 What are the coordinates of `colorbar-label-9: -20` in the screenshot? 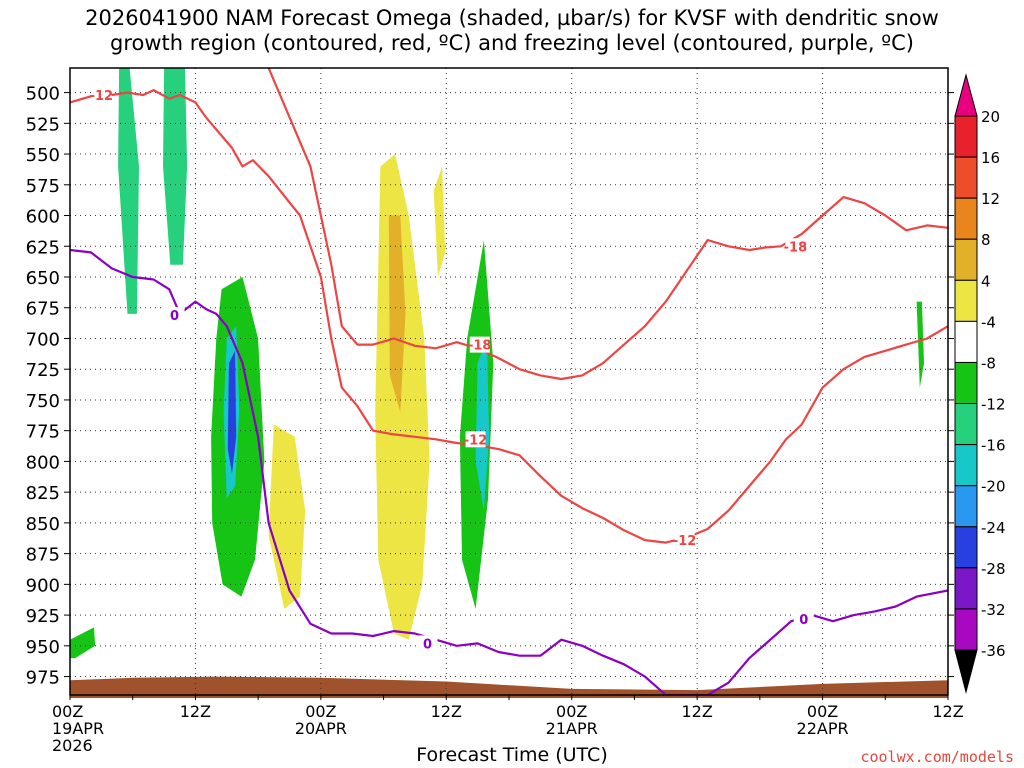 It's located at (993, 487).